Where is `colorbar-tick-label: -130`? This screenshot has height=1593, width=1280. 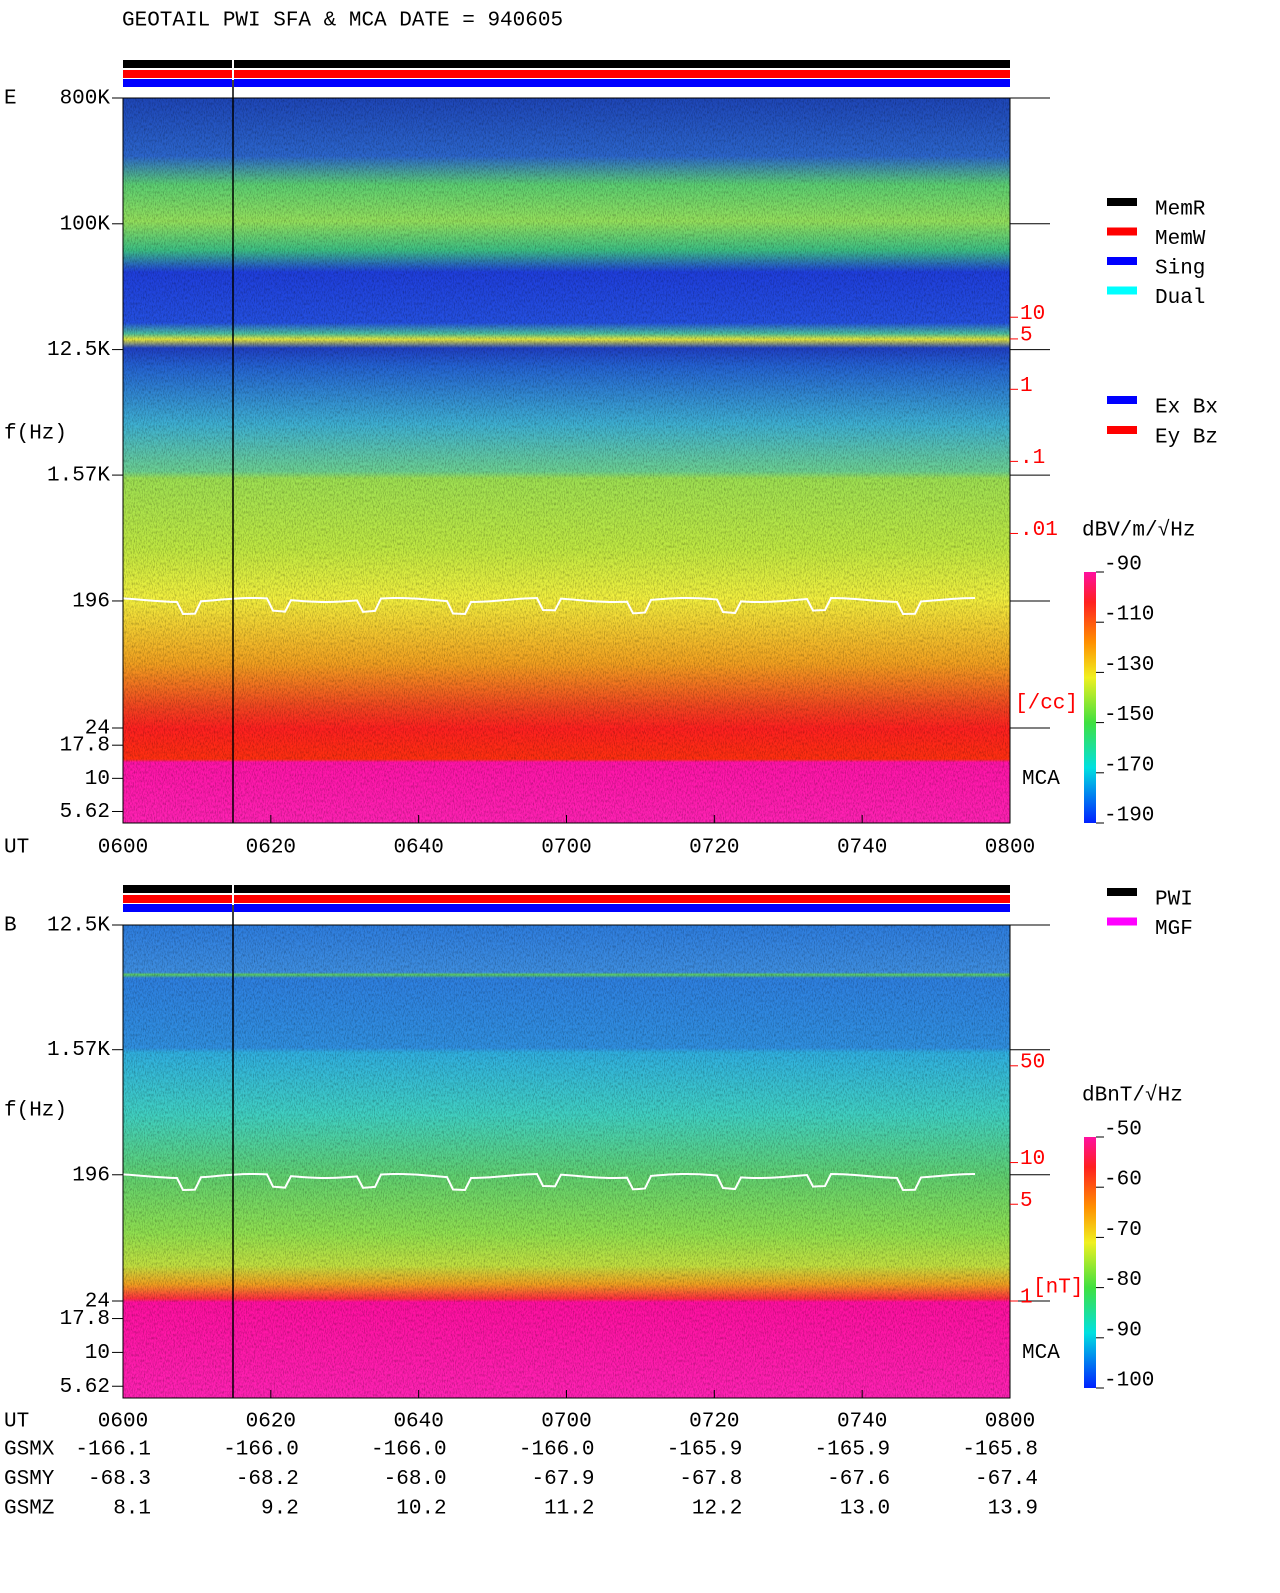 colorbar-tick-label: -130 is located at coordinates (1129, 665).